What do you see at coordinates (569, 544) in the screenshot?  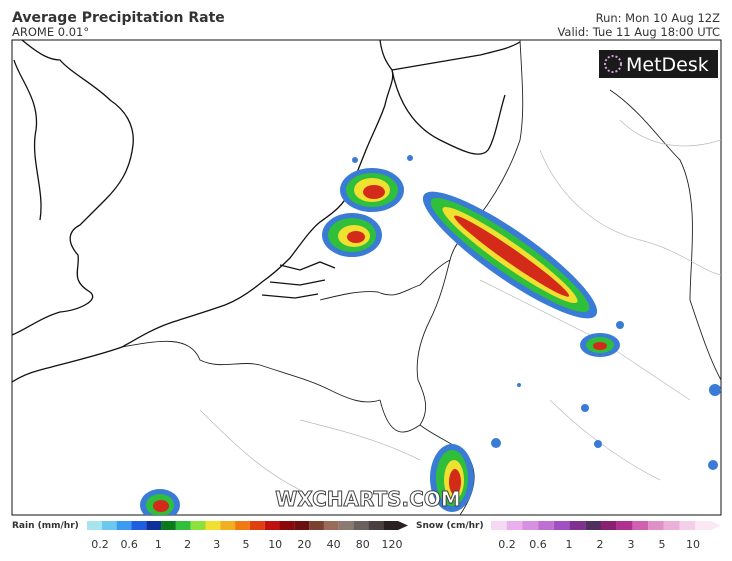 I see `snow-tick-label: 1` at bounding box center [569, 544].